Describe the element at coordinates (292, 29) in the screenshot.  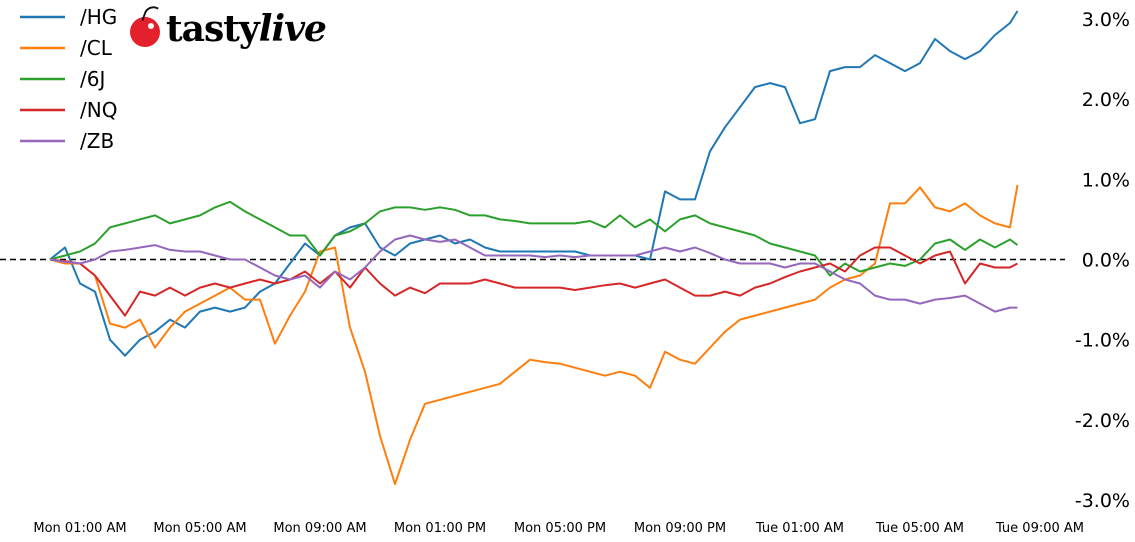
I see `logo-text-live: live` at that location.